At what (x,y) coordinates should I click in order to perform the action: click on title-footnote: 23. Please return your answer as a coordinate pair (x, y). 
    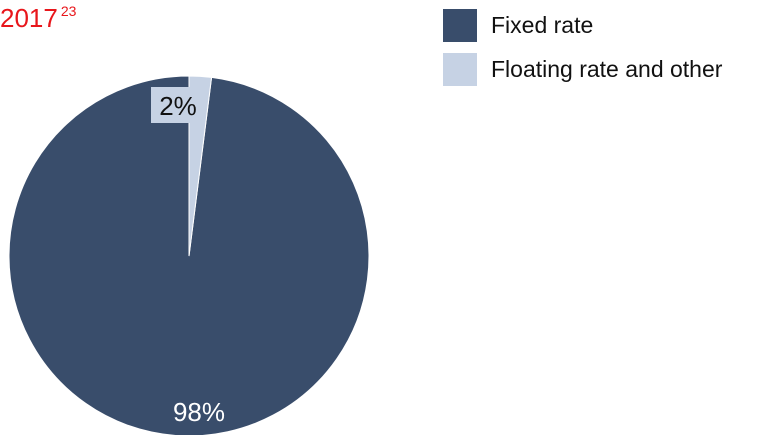
    Looking at the image, I should click on (68, 11).